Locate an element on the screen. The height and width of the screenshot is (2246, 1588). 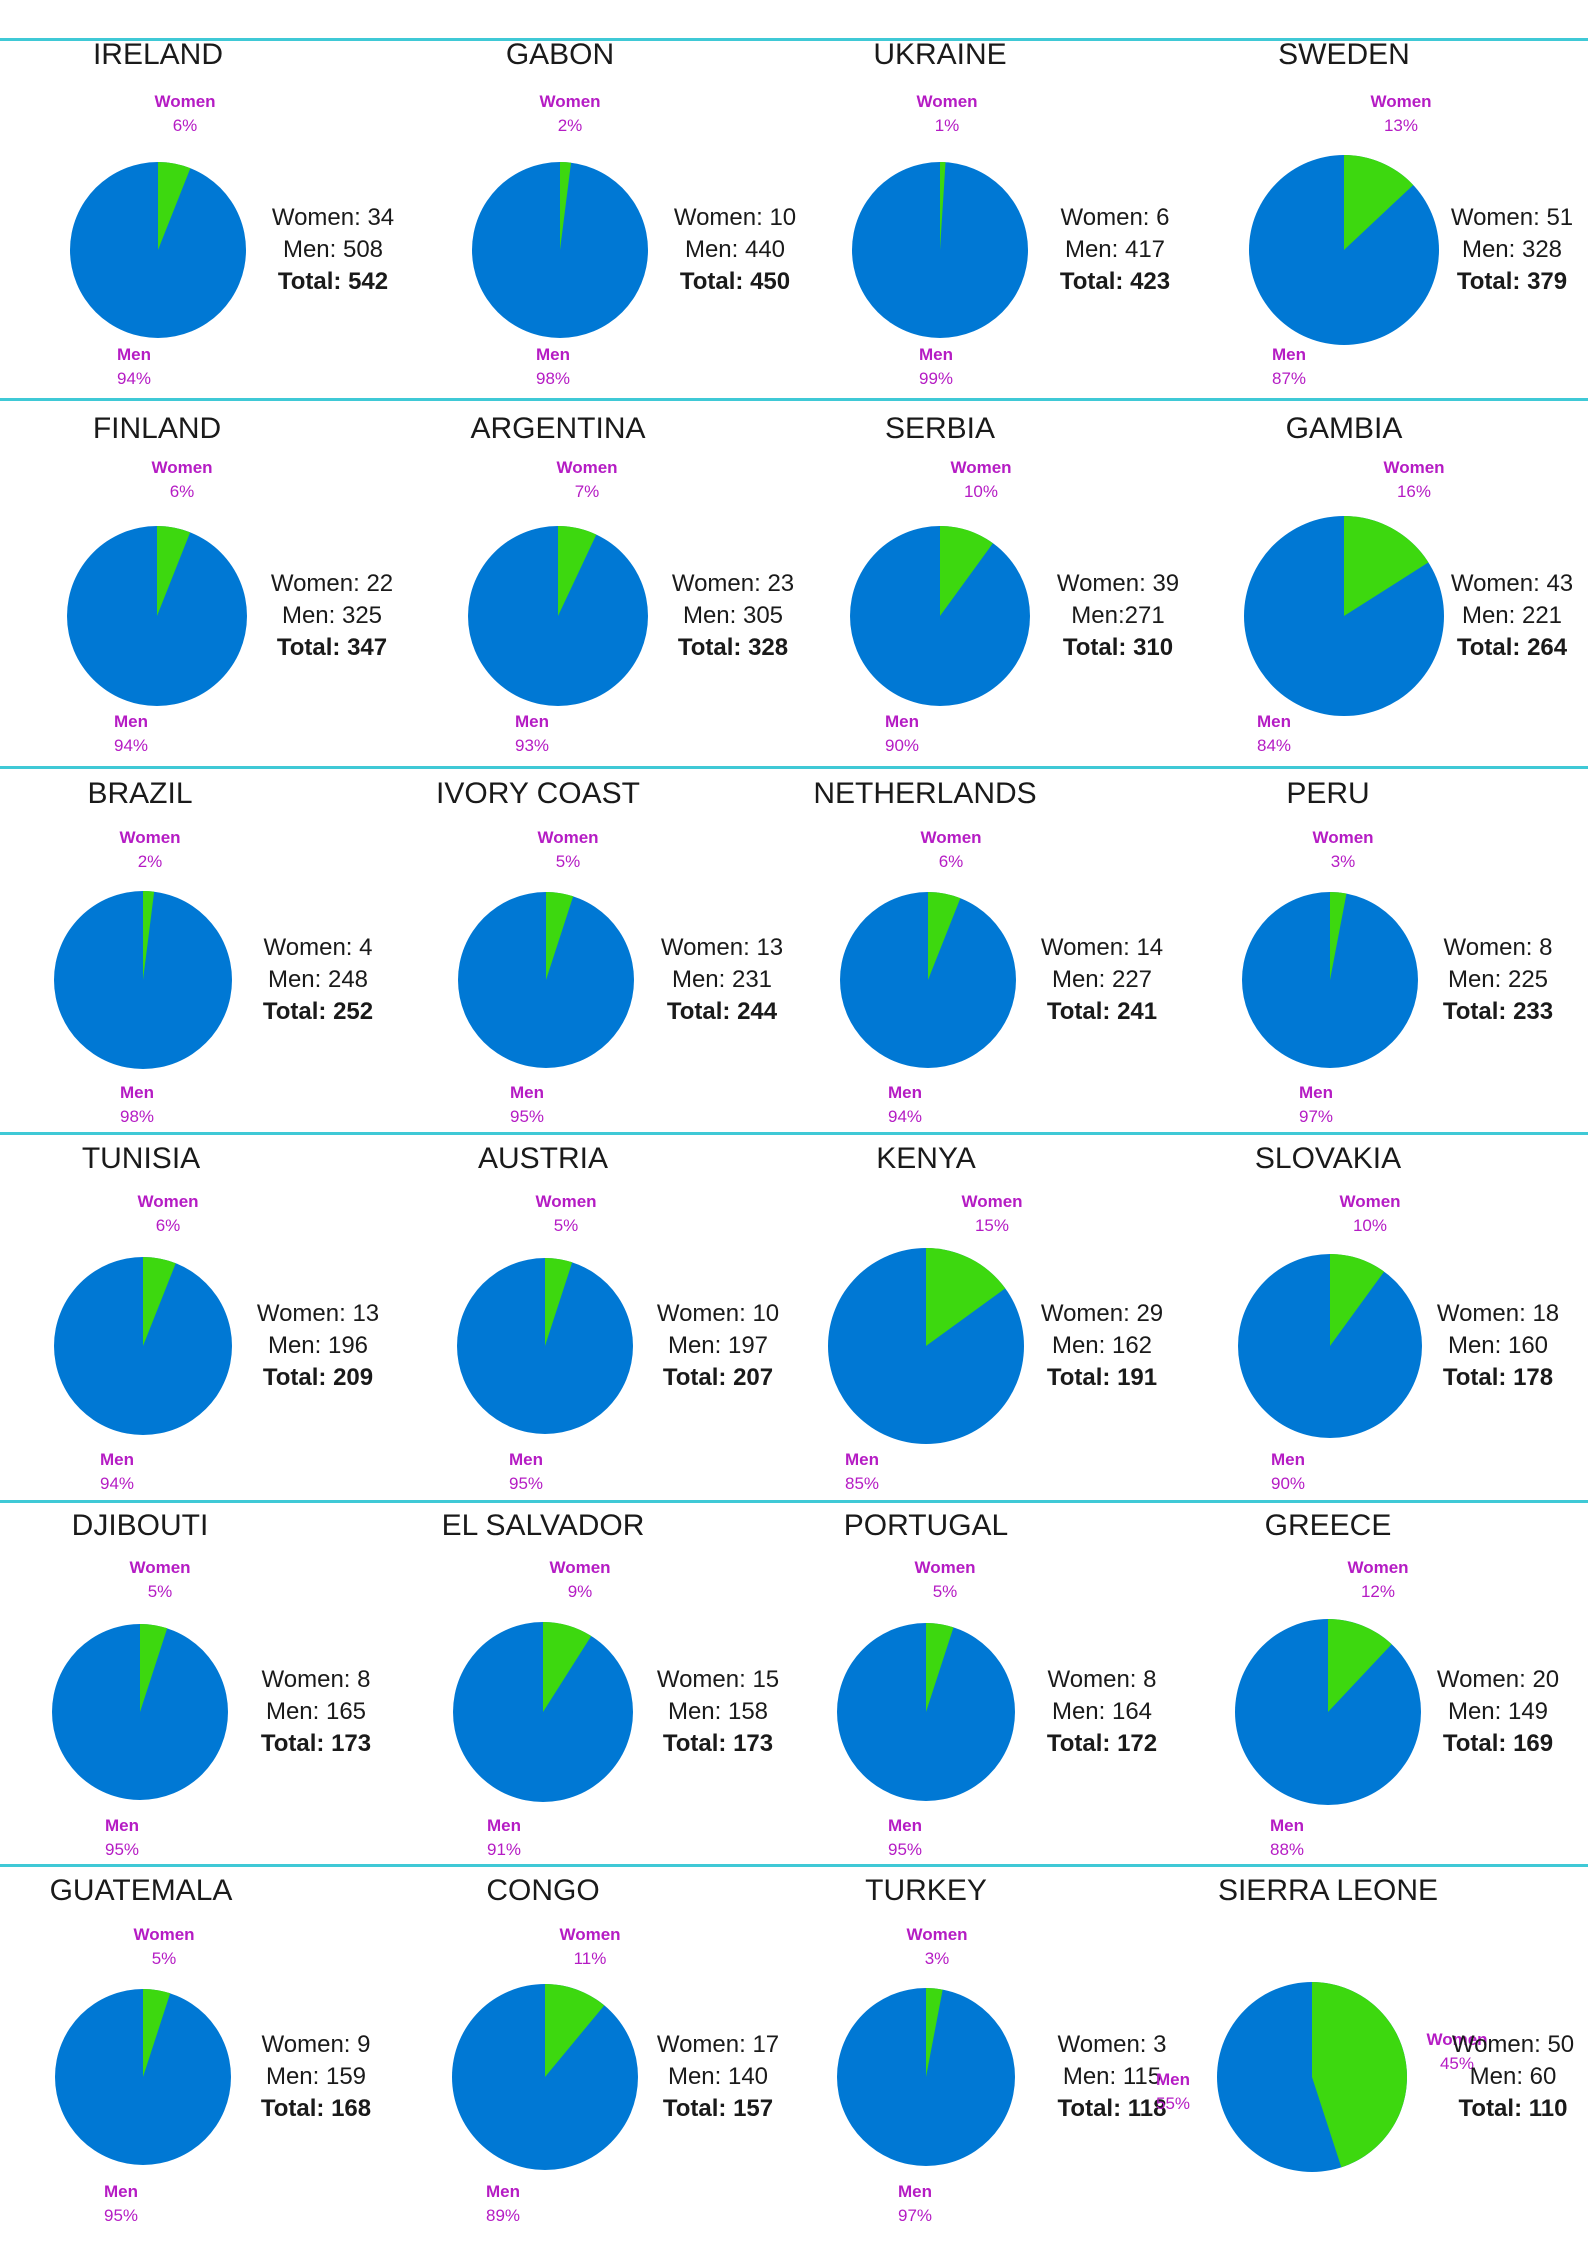
men-count: Men: 60 is located at coordinates (1513, 2076).